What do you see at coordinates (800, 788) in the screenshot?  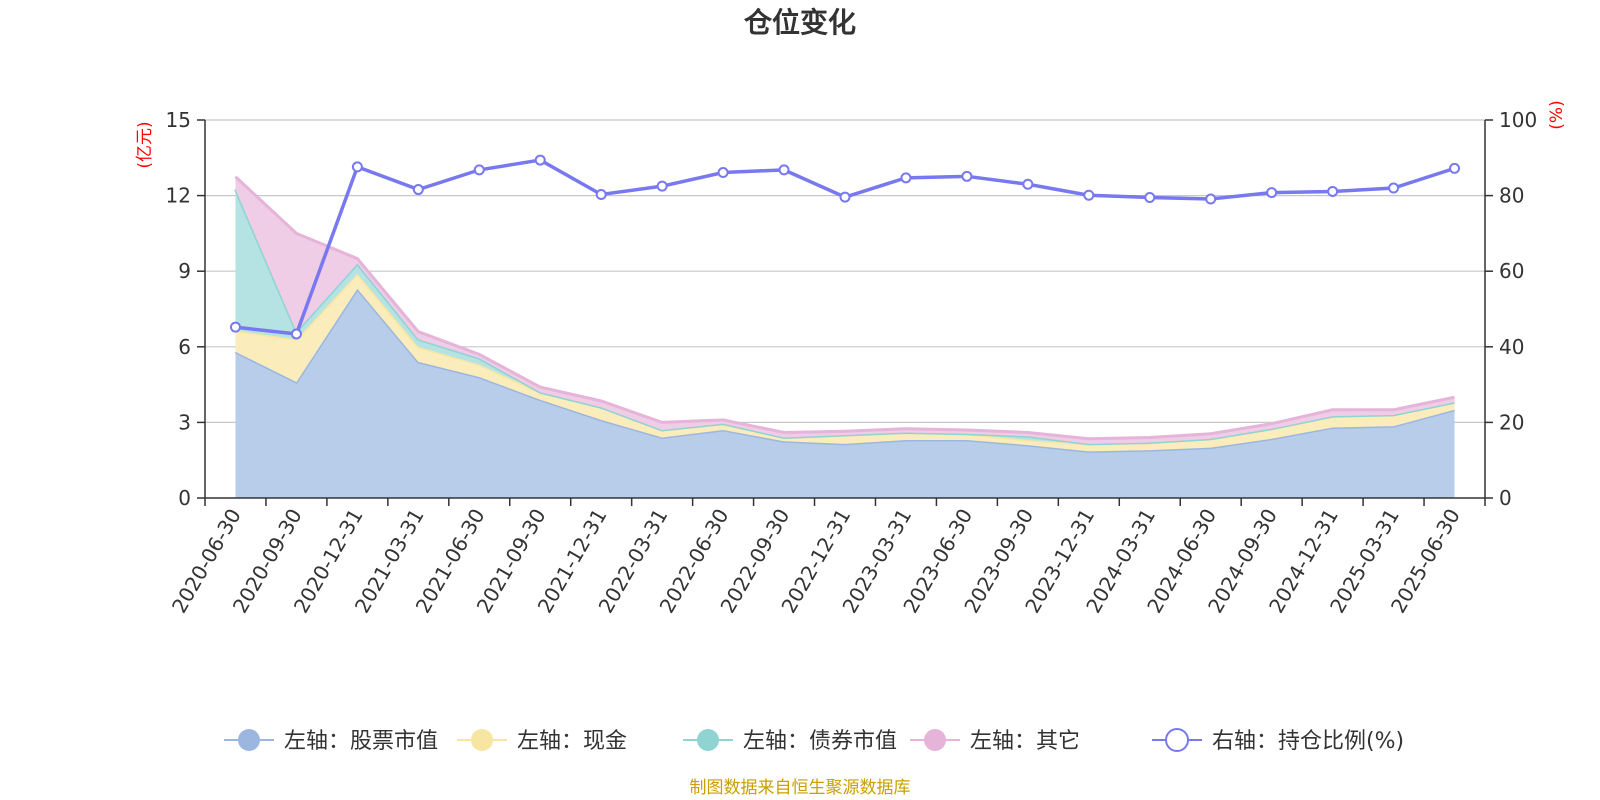 I see `data-source-note: 制图数据来自恒生聚源数据库` at bounding box center [800, 788].